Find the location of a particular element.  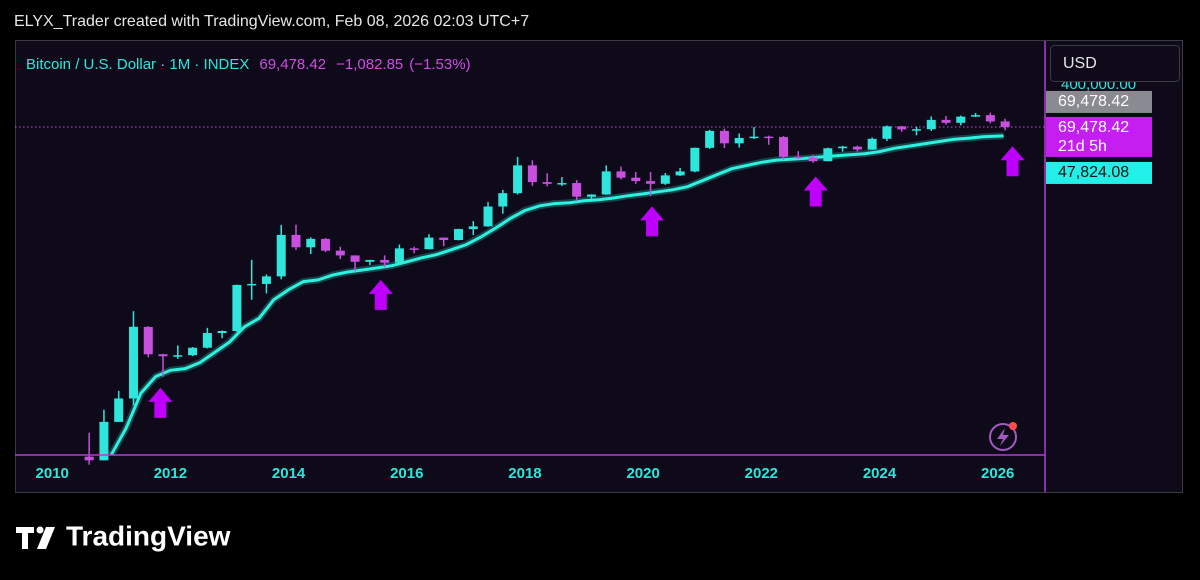

x-tick-label: 2024 is located at coordinates (880, 473).